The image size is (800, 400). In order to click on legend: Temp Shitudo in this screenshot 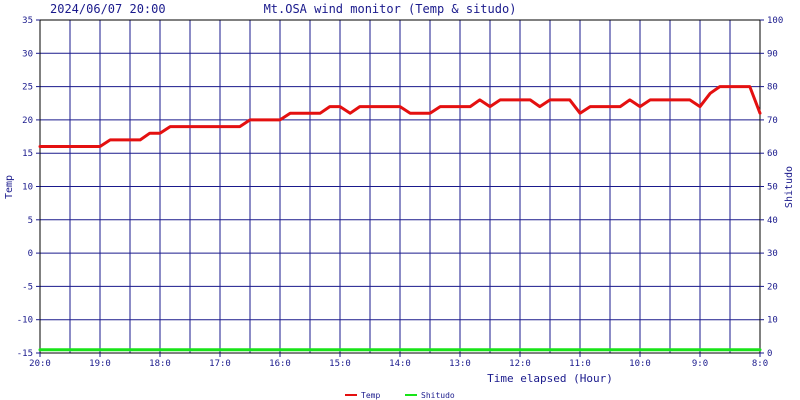, I will do `click(400, 395)`.